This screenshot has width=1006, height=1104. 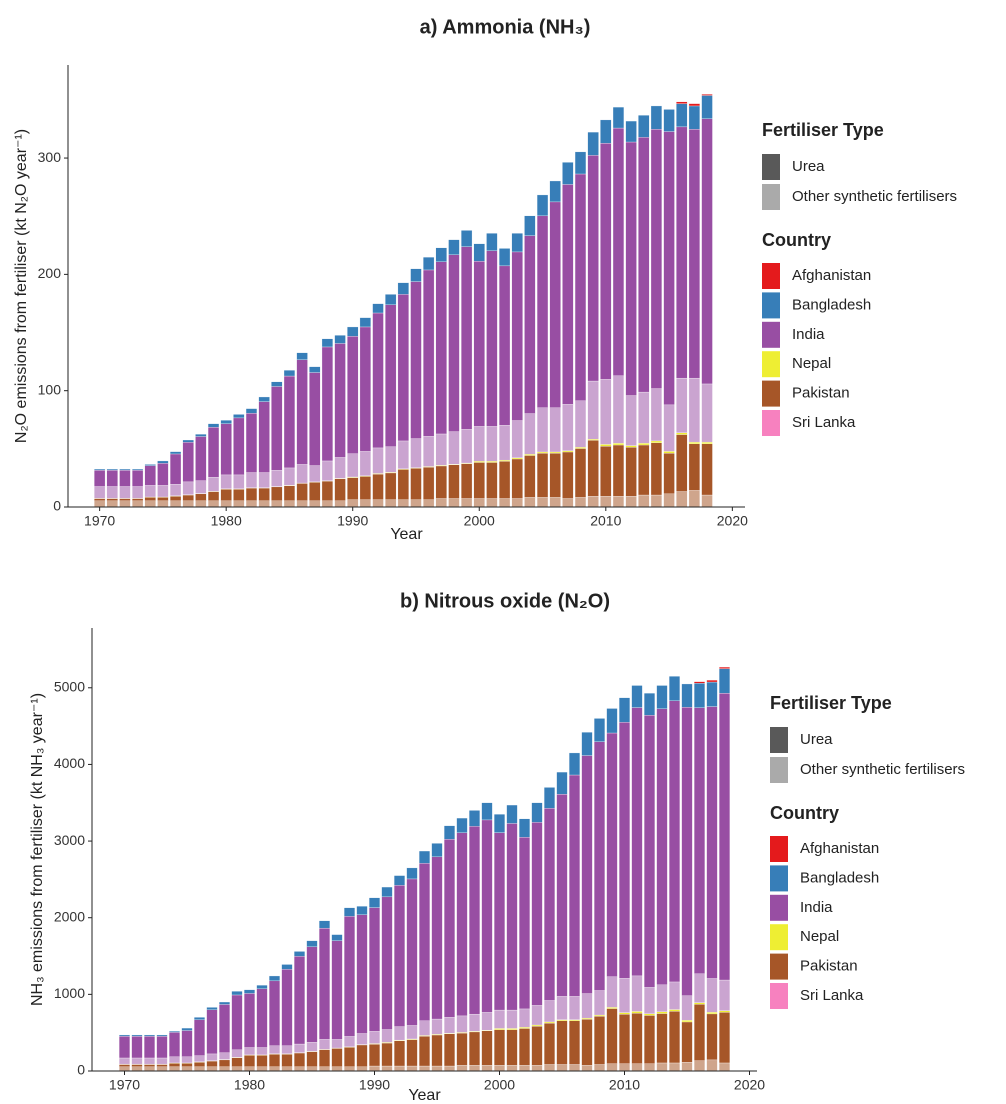 What do you see at coordinates (811, 363) in the screenshot?
I see `legend-label: Nepal` at bounding box center [811, 363].